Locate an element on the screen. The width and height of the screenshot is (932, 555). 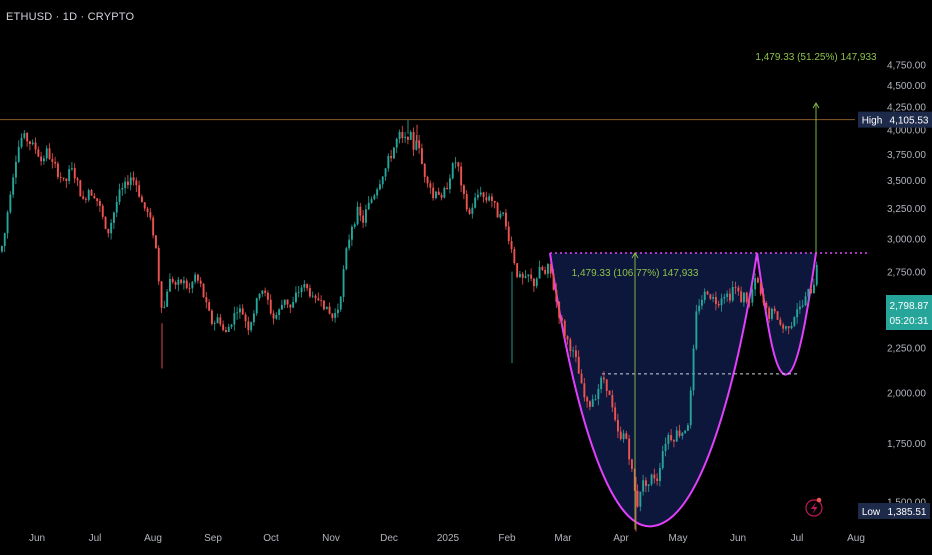
countdown: 05:20:31 is located at coordinates (909, 321).